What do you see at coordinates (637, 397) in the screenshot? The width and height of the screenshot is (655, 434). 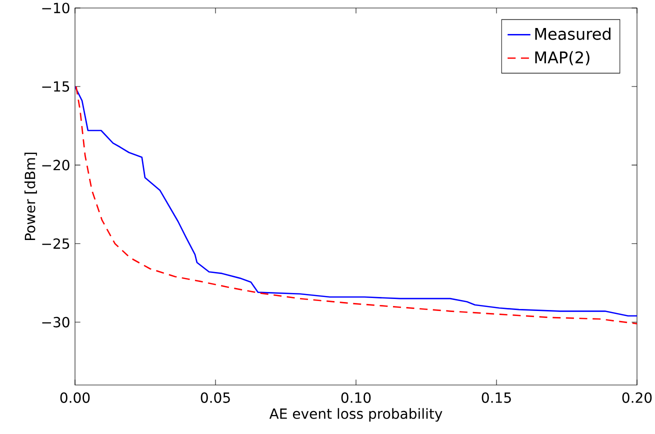 I see `x-tick-label: 0.20` at bounding box center [637, 397].